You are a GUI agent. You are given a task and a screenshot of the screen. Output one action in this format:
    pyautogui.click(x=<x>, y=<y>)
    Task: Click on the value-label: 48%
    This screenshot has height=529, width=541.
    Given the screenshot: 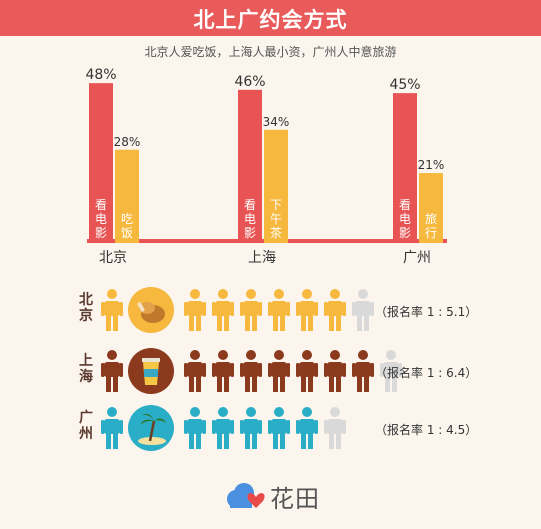 What is the action you would take?
    pyautogui.click(x=100, y=75)
    